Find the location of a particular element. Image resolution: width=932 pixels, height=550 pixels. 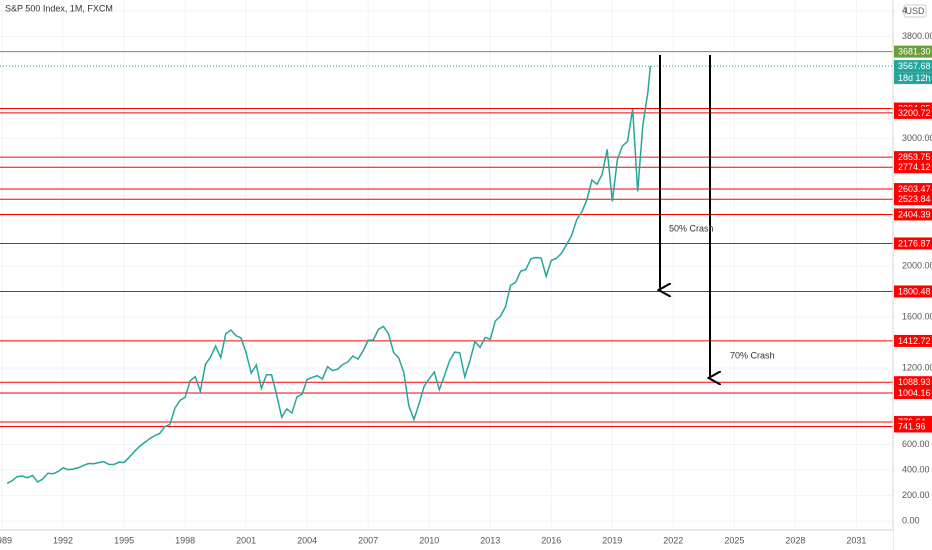

x-tick-label: 1989 is located at coordinates (6, 540).